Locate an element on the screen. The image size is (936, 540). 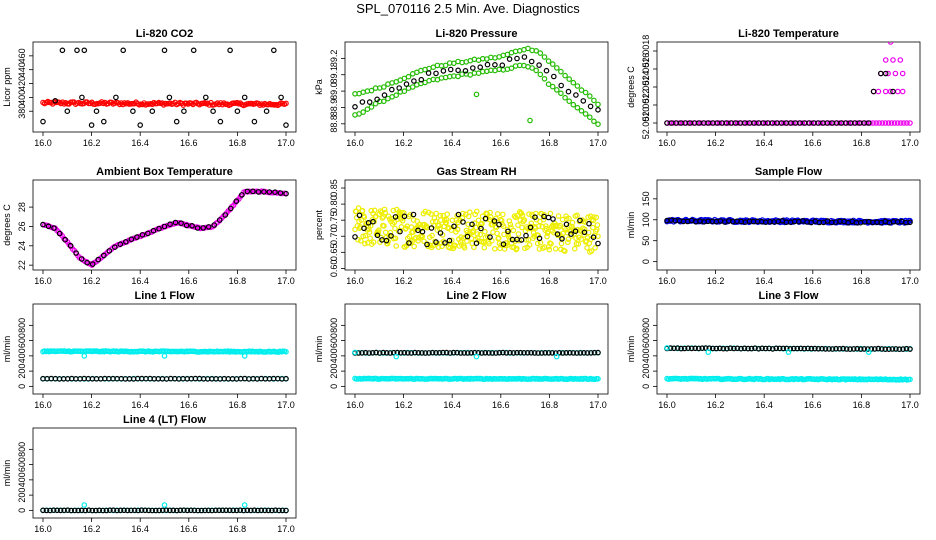
y-tick-label: 89.2 is located at coordinates (334, 59).